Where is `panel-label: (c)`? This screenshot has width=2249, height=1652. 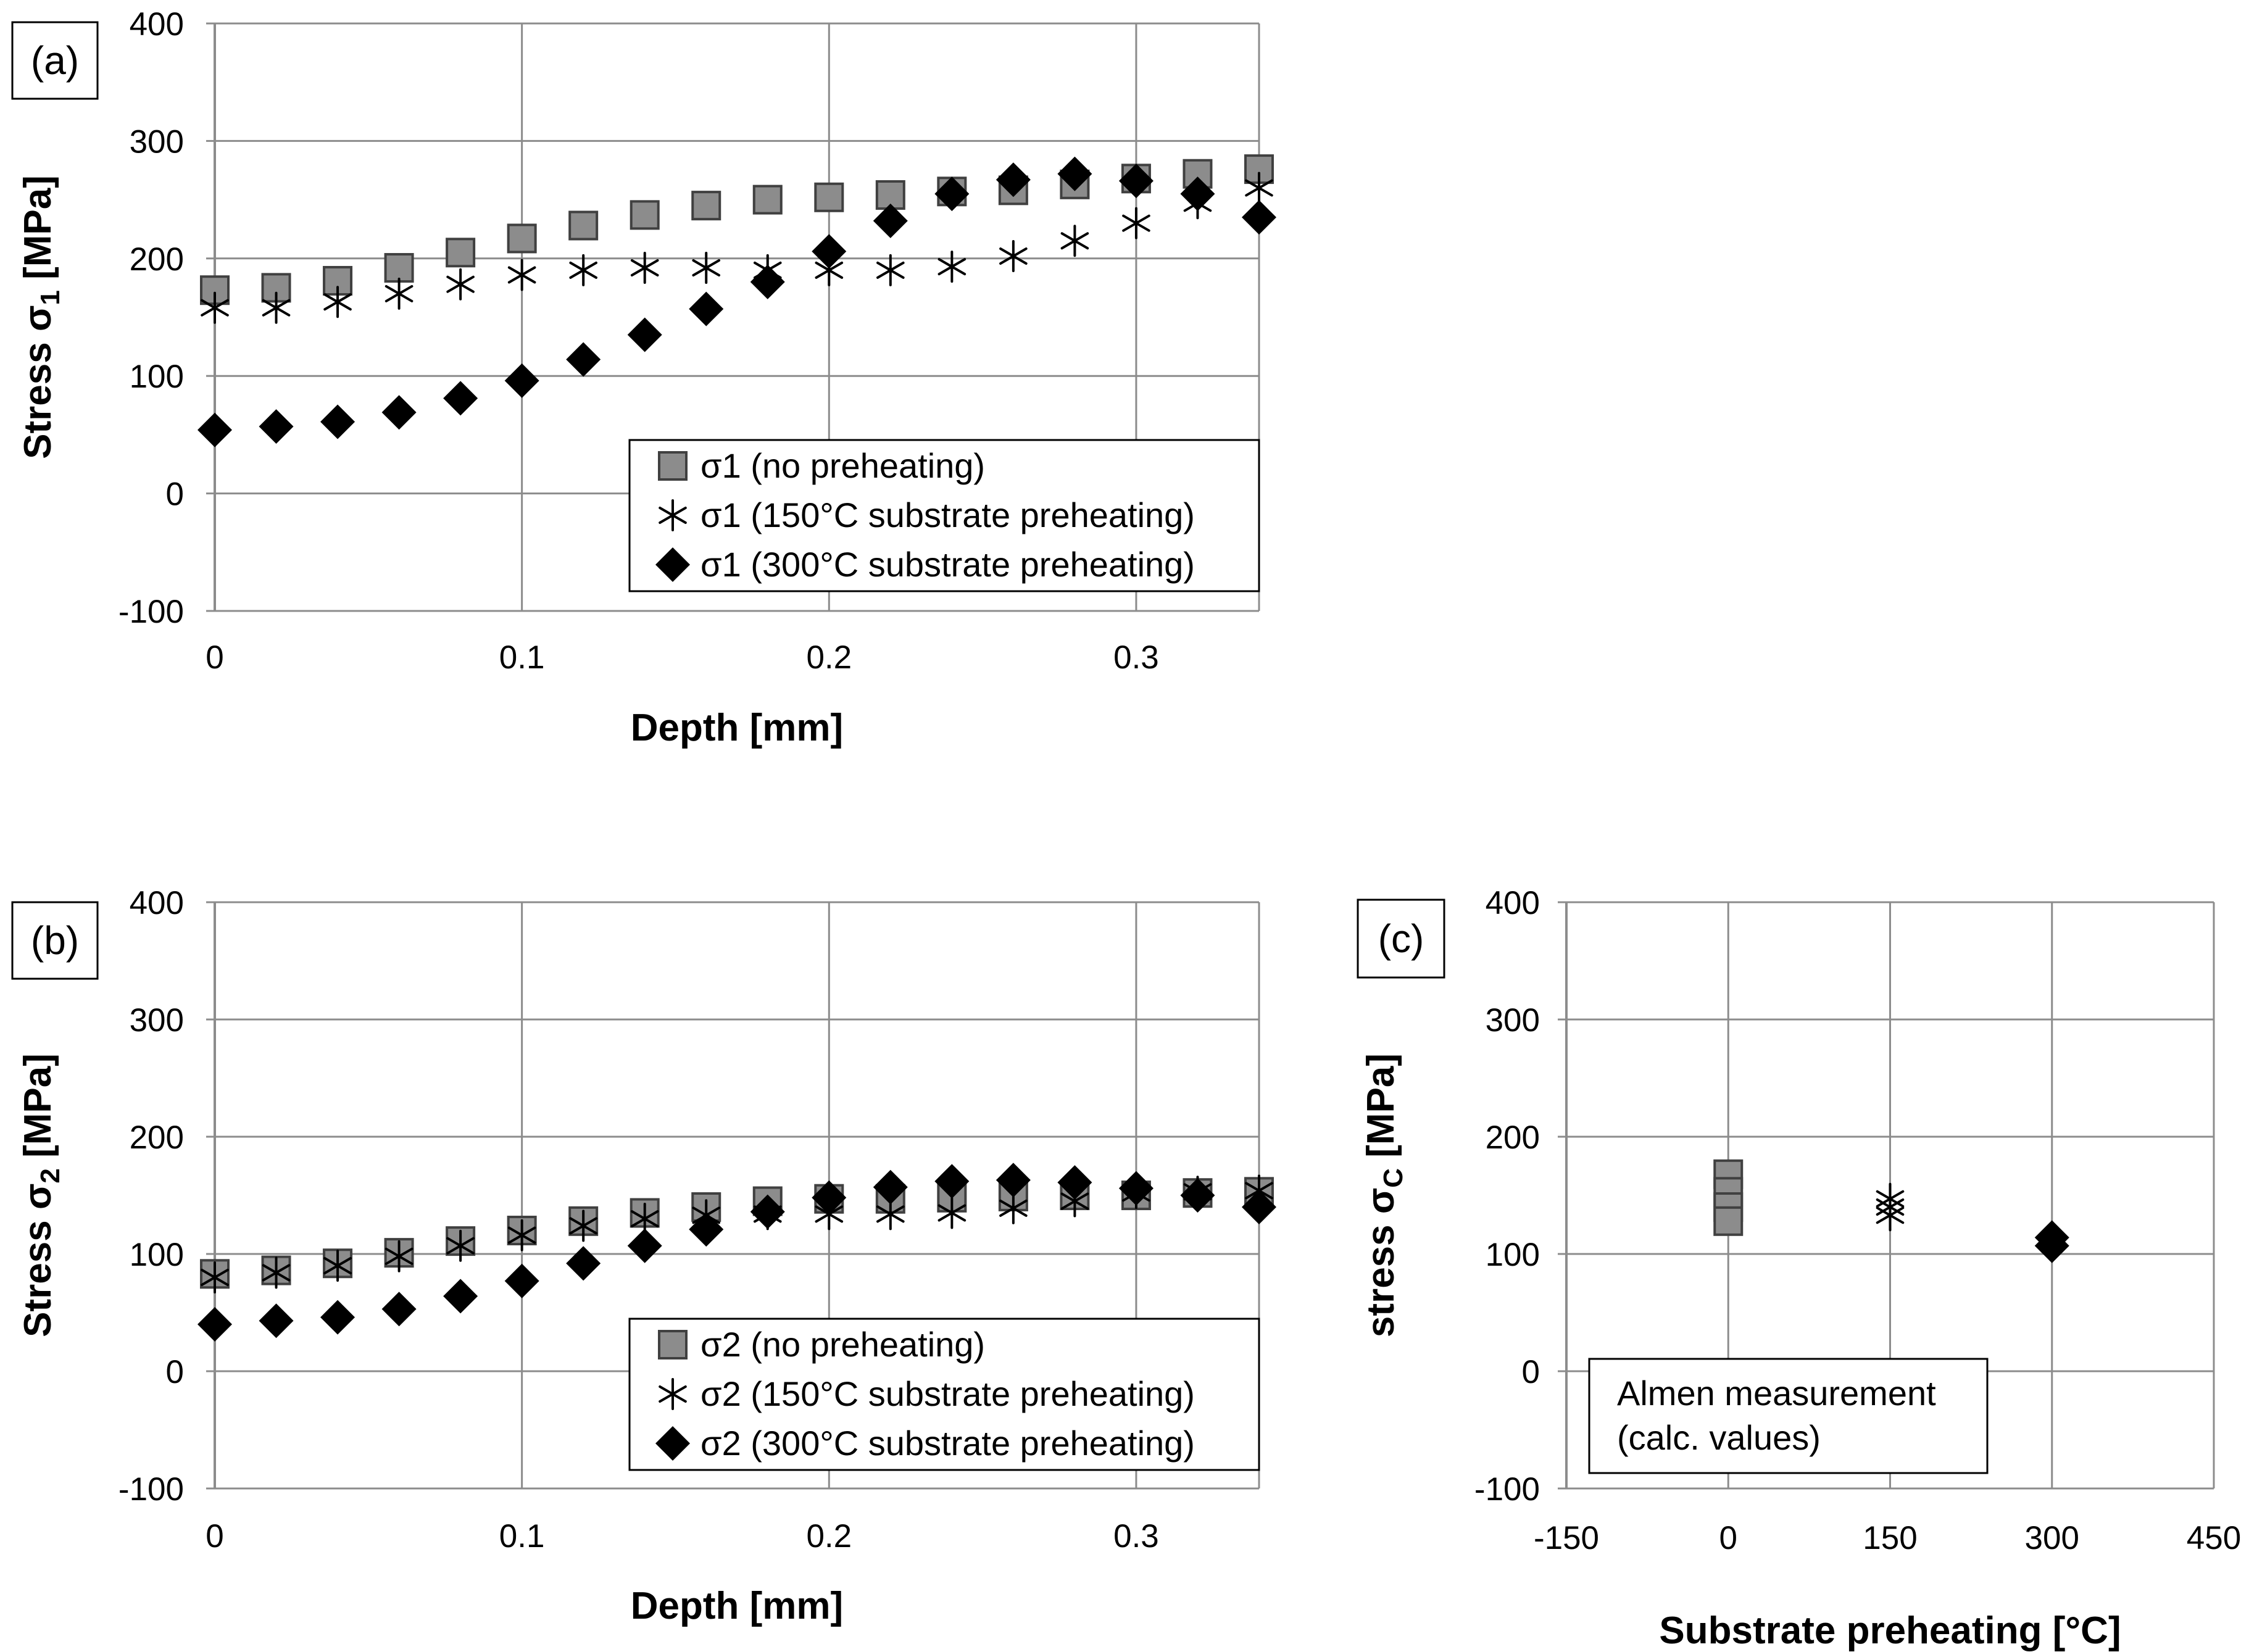 panel-label: (c) is located at coordinates (1401, 938).